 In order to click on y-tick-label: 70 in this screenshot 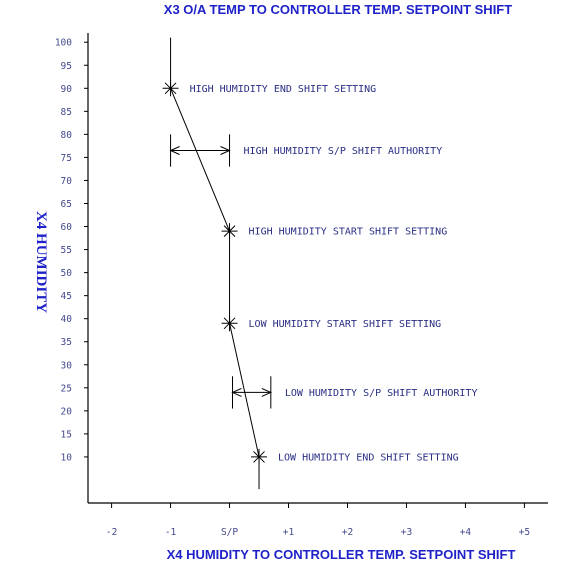, I will do `click(67, 181)`.